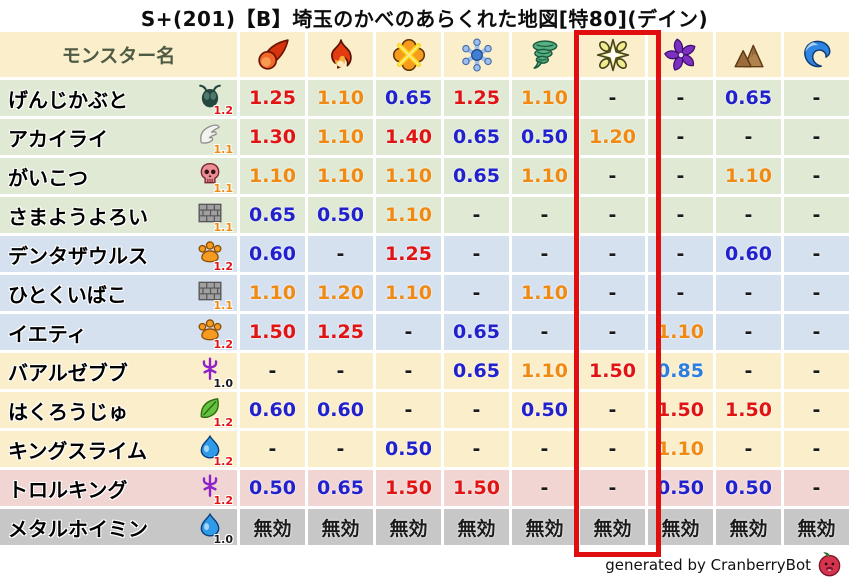 This screenshot has width=849, height=583. I want to click on monster-name-cell: アカイライ 1.1, so click(118, 137).